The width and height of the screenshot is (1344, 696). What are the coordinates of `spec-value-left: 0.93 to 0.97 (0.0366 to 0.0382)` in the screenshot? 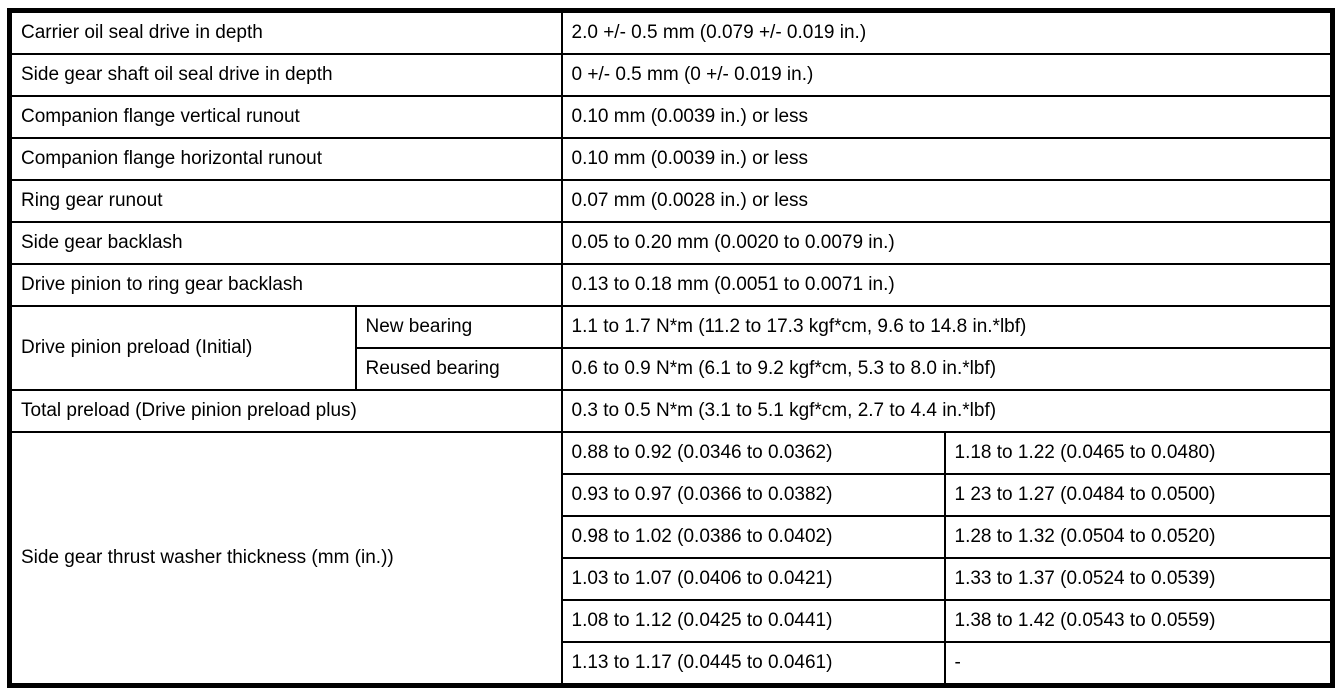 It's located at (753, 495).